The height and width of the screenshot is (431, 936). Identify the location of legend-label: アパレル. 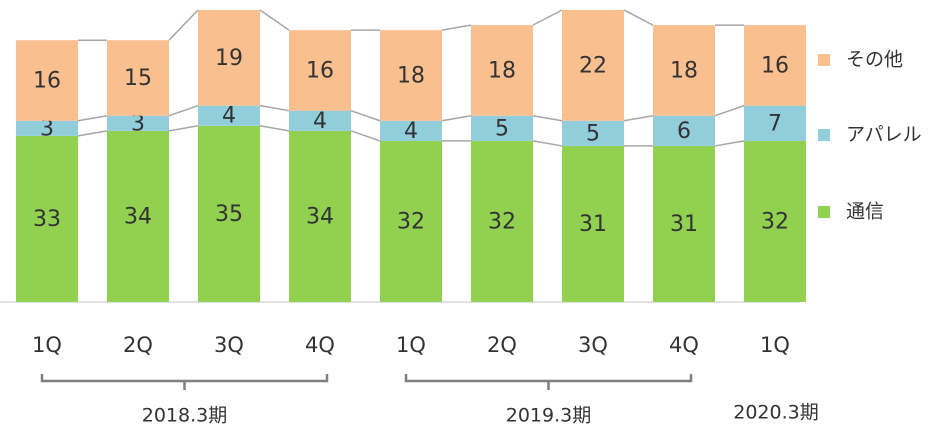
(884, 135).